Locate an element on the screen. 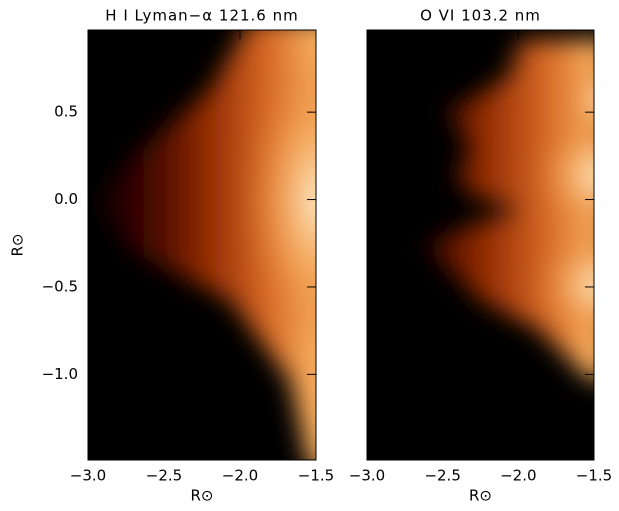  y-tick-label: −1.0 is located at coordinates (60, 374).